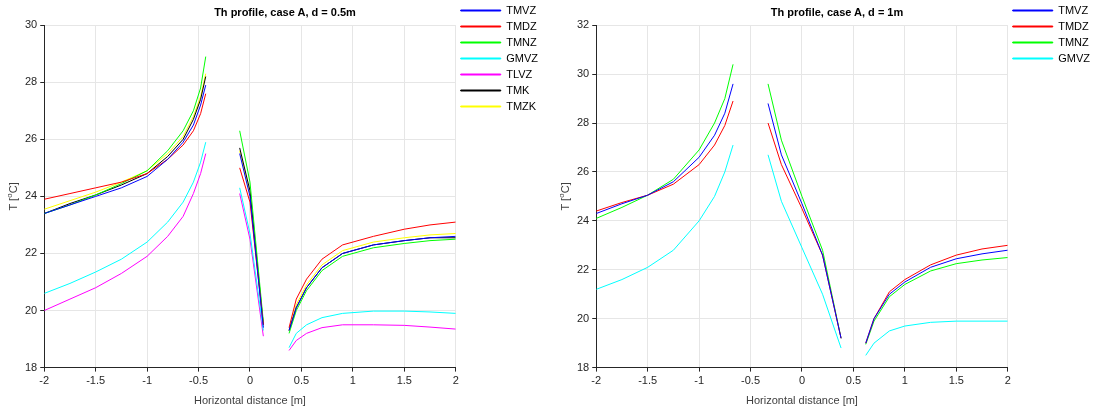 This screenshot has height=416, width=1104. What do you see at coordinates (837, 11) in the screenshot?
I see `chart-title: Th profile, case A, d = 1m` at bounding box center [837, 11].